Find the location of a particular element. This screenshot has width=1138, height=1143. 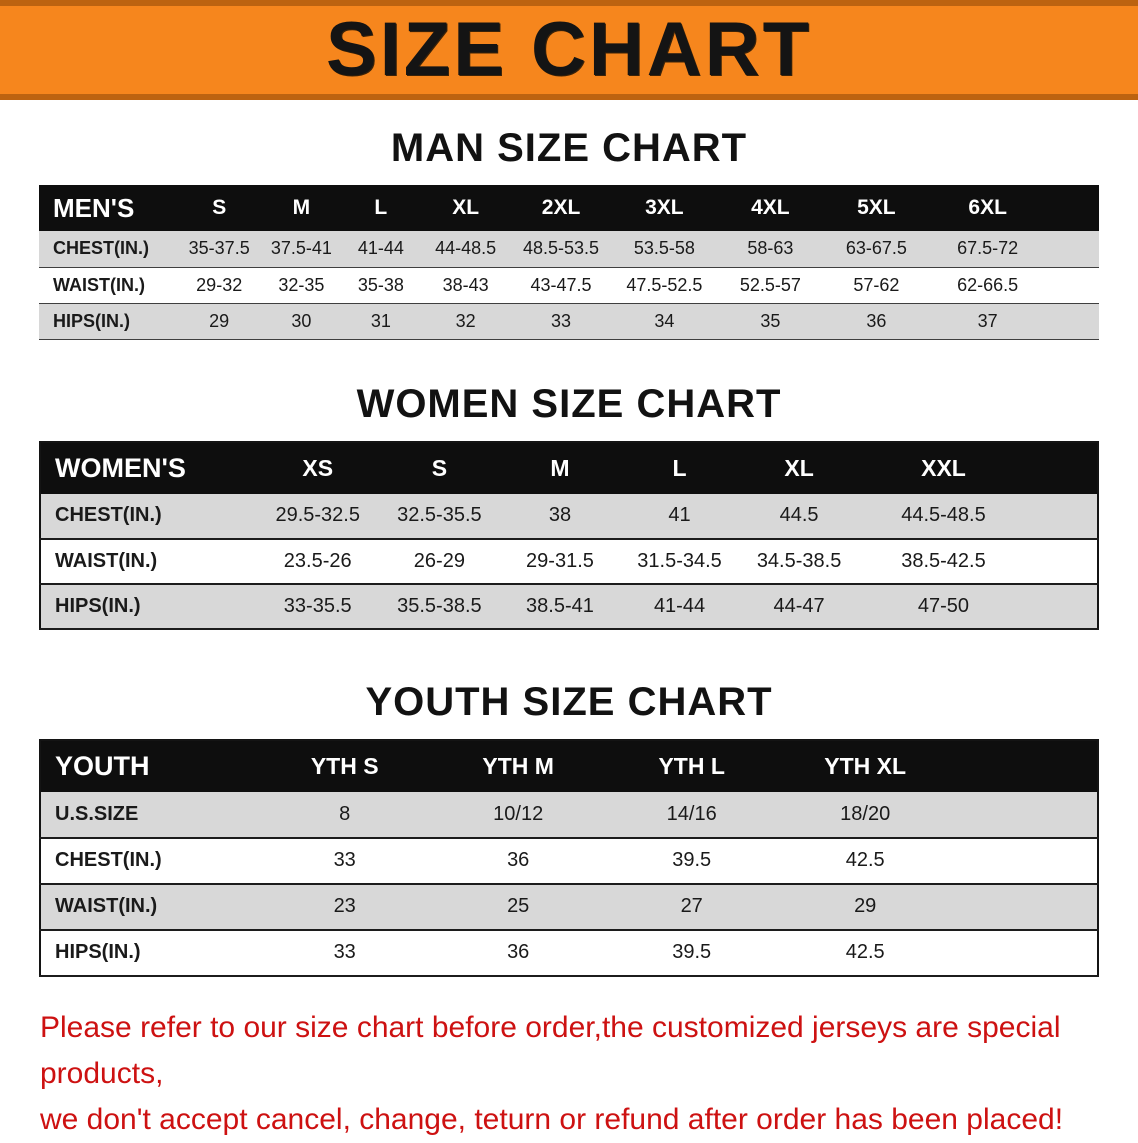

size-cell: 48.5-53.5 is located at coordinates (561, 249).